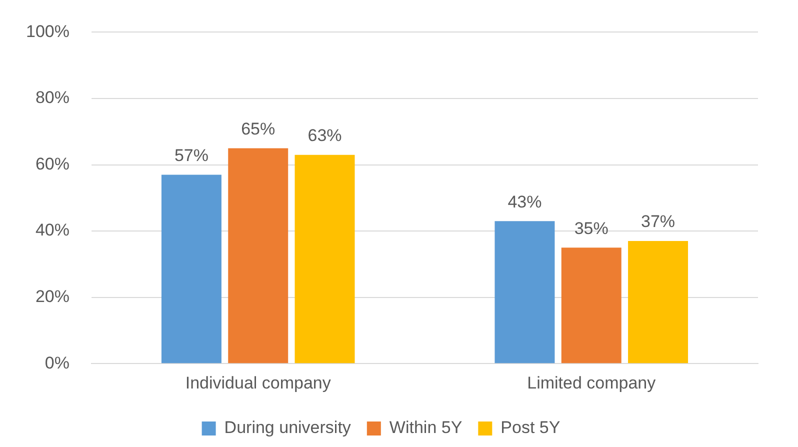  Describe the element at coordinates (530, 428) in the screenshot. I see `legend-label: Post 5Y` at that location.